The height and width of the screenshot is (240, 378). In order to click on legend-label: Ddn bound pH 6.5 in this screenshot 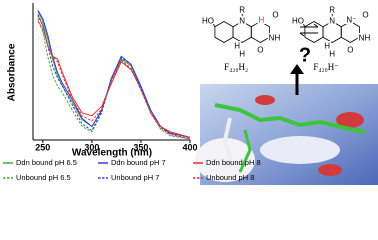, I will do `click(46, 162)`.